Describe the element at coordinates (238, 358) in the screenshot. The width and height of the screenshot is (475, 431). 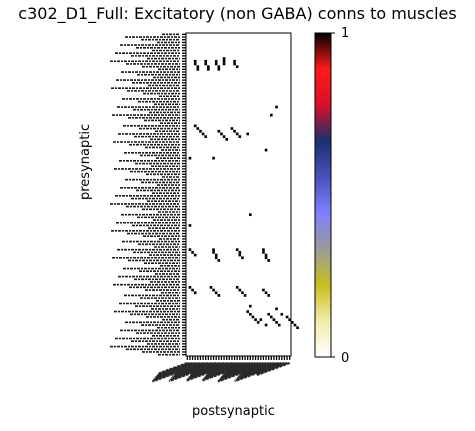
I see `x-ticks` at that location.